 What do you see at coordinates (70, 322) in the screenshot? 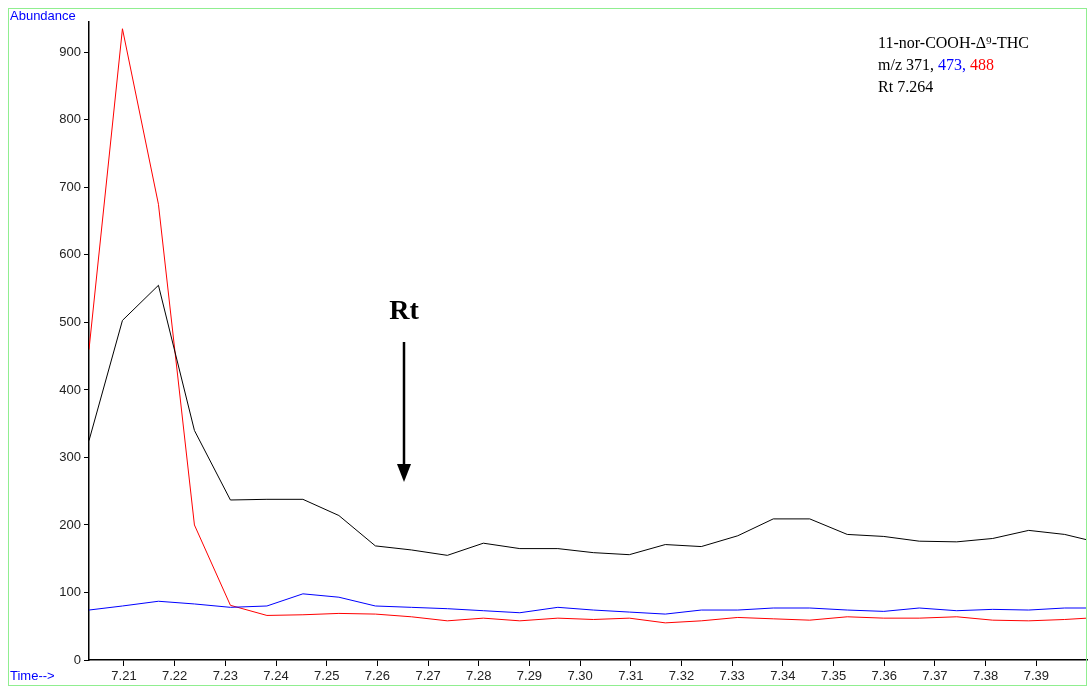
I see `y-tick-label: 500` at bounding box center [70, 322].